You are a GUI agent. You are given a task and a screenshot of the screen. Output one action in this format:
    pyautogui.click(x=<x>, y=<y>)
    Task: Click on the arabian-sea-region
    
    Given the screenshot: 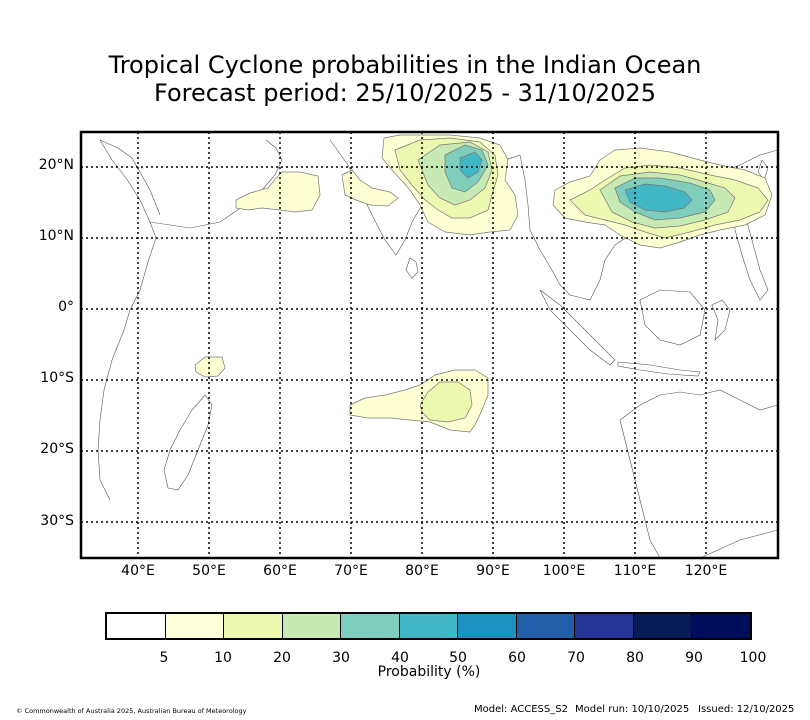 What is the action you would take?
    pyautogui.click(x=278, y=192)
    